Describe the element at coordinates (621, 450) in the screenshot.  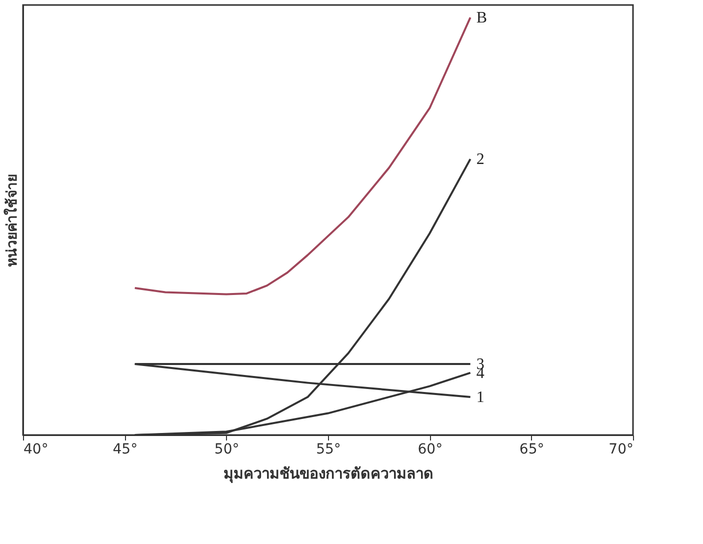
I see `x-tick-label: 70°` at that location.